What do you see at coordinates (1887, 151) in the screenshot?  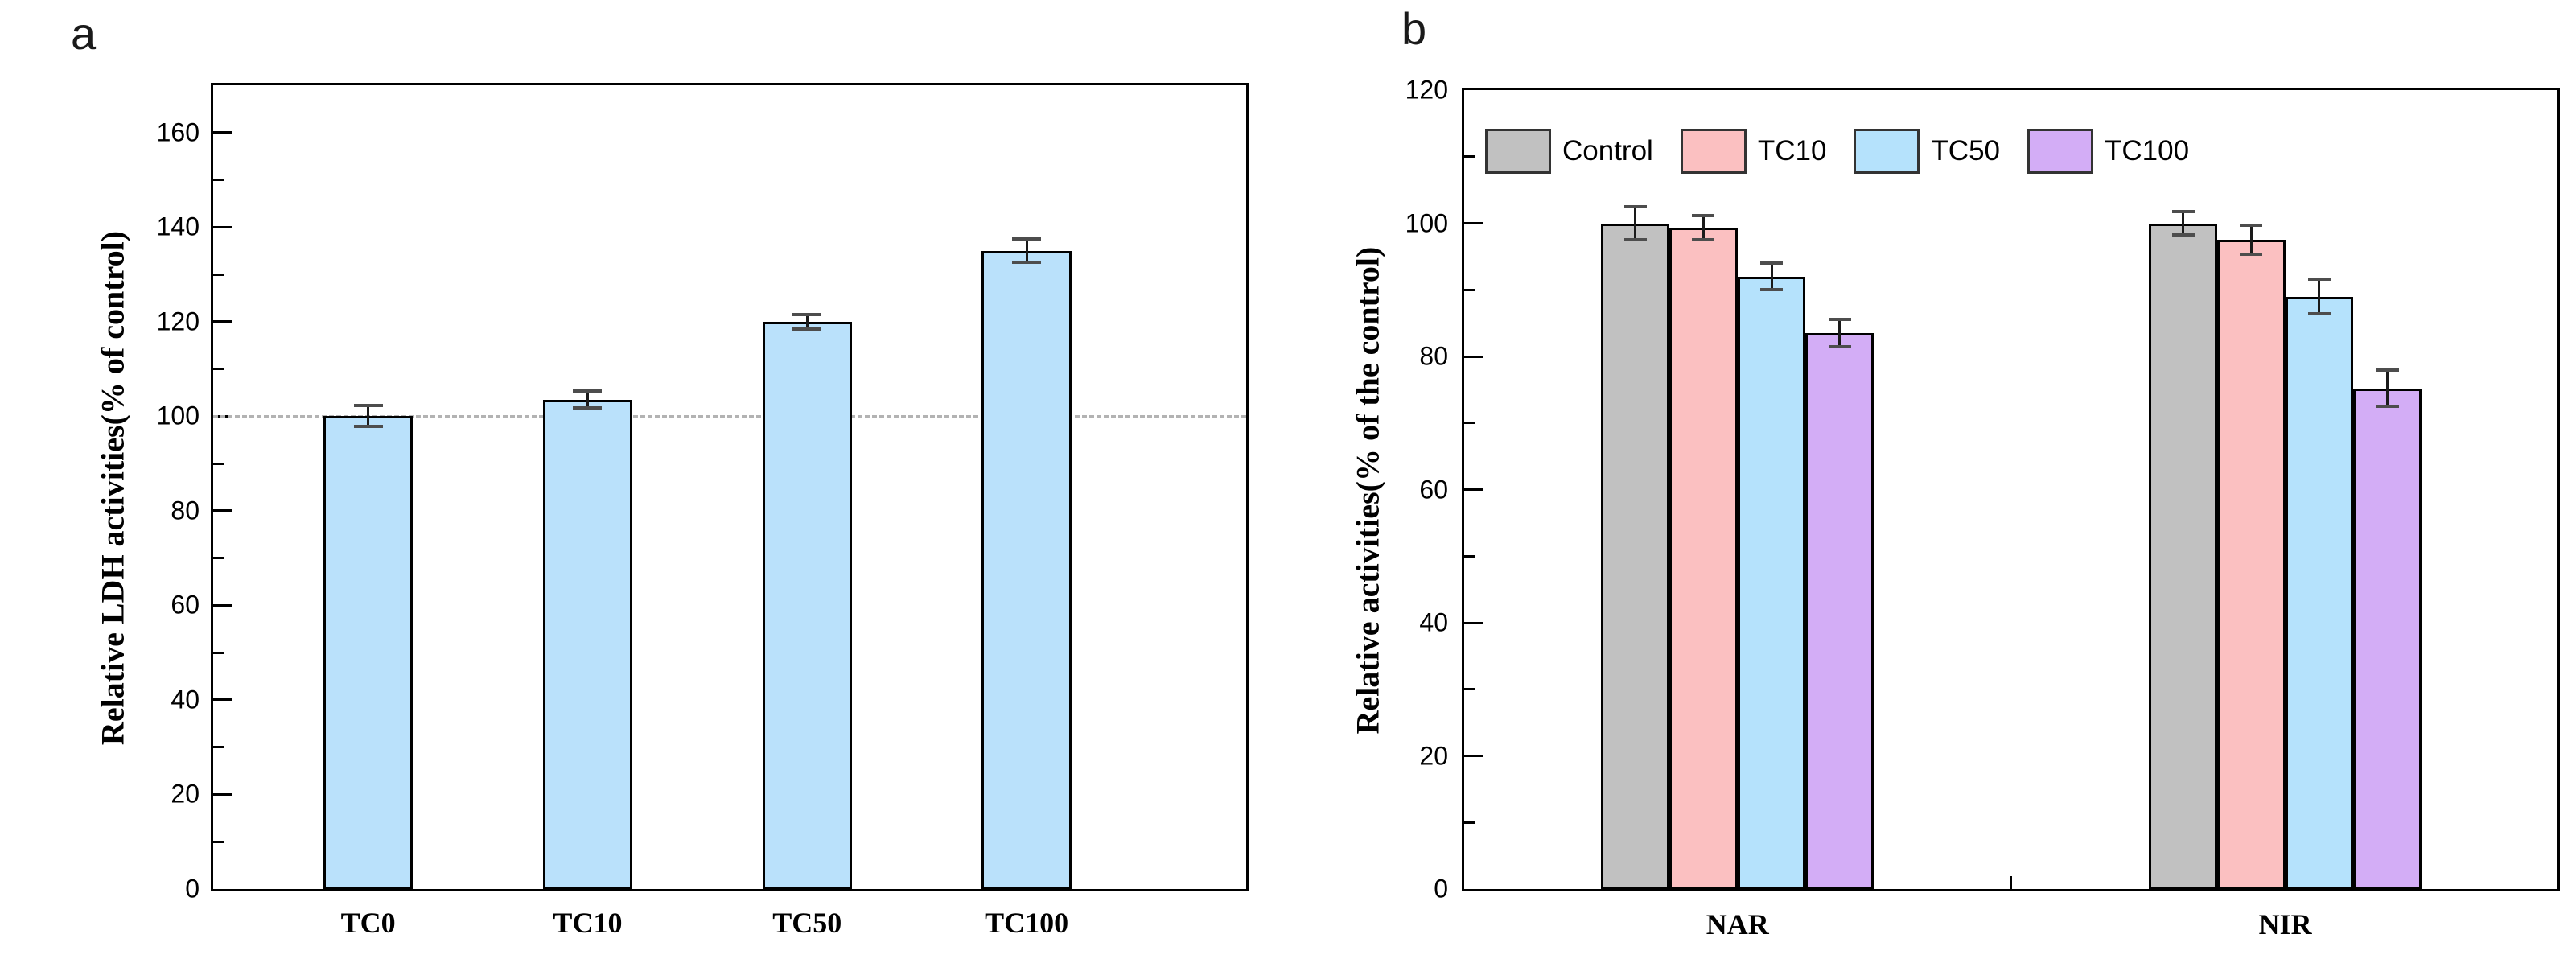 I see `legend-swatch-TC50` at bounding box center [1887, 151].